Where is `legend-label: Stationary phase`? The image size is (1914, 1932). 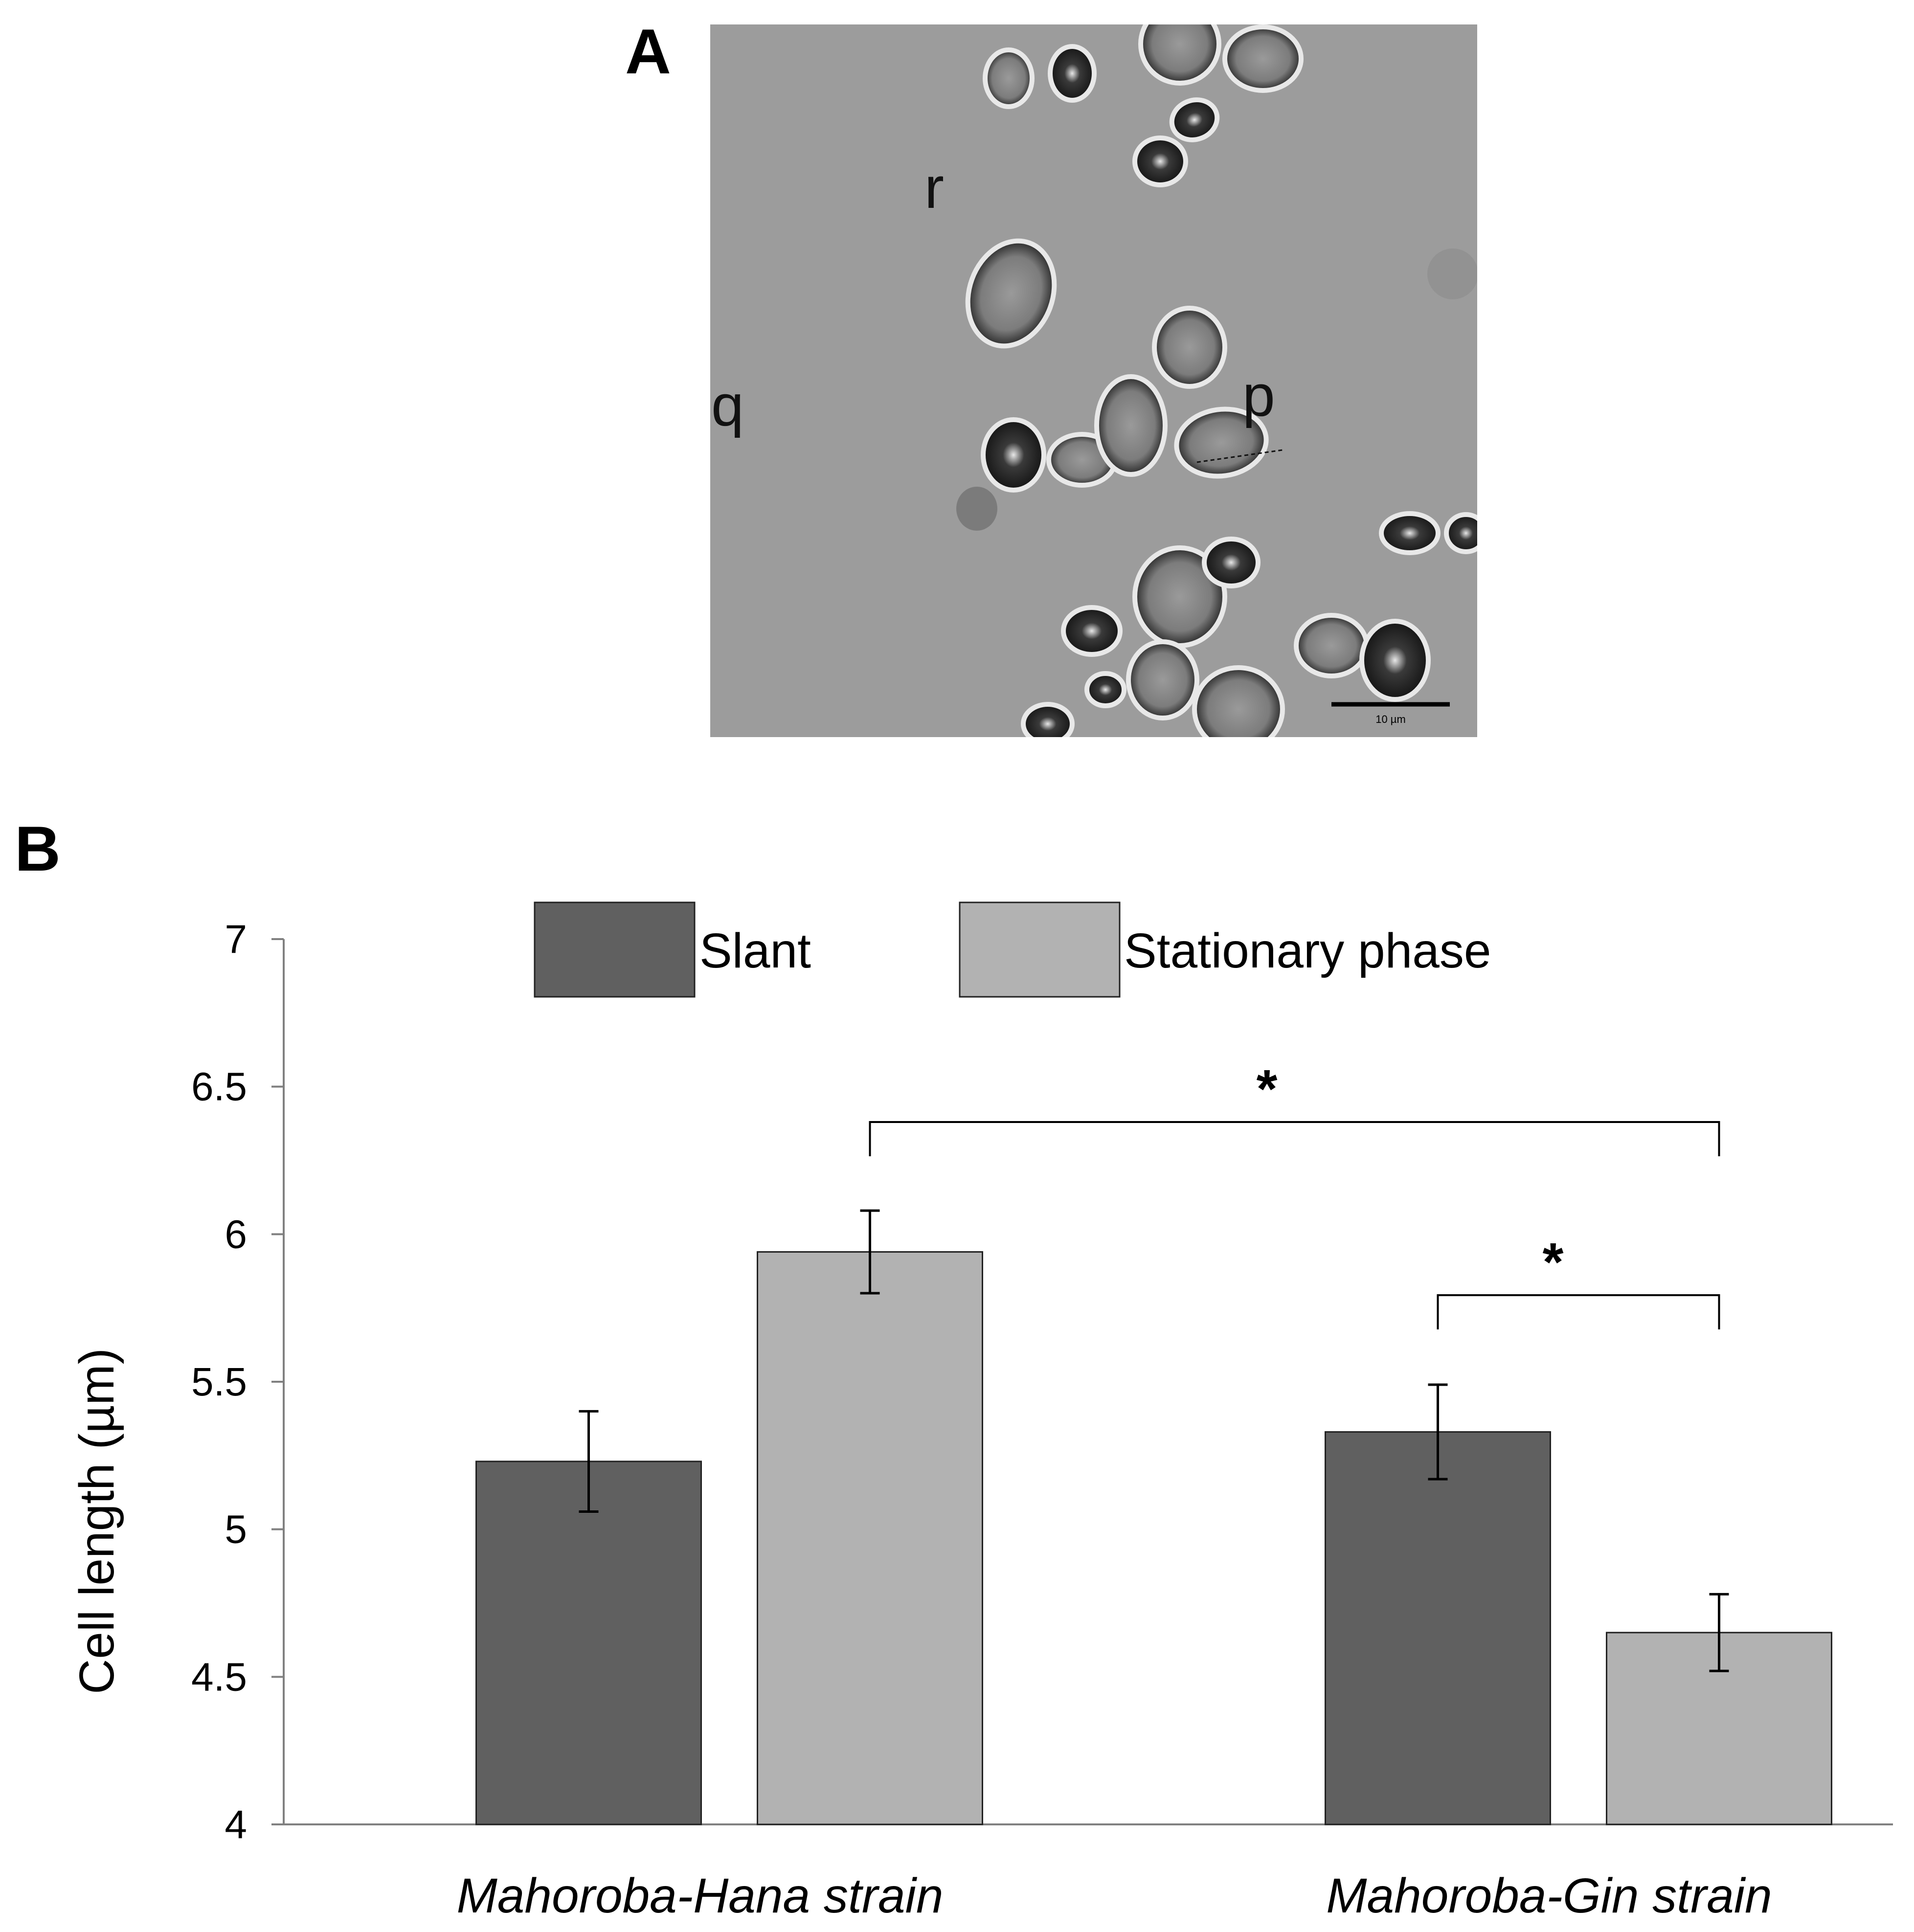 legend-label: Stationary phase is located at coordinates (1307, 950).